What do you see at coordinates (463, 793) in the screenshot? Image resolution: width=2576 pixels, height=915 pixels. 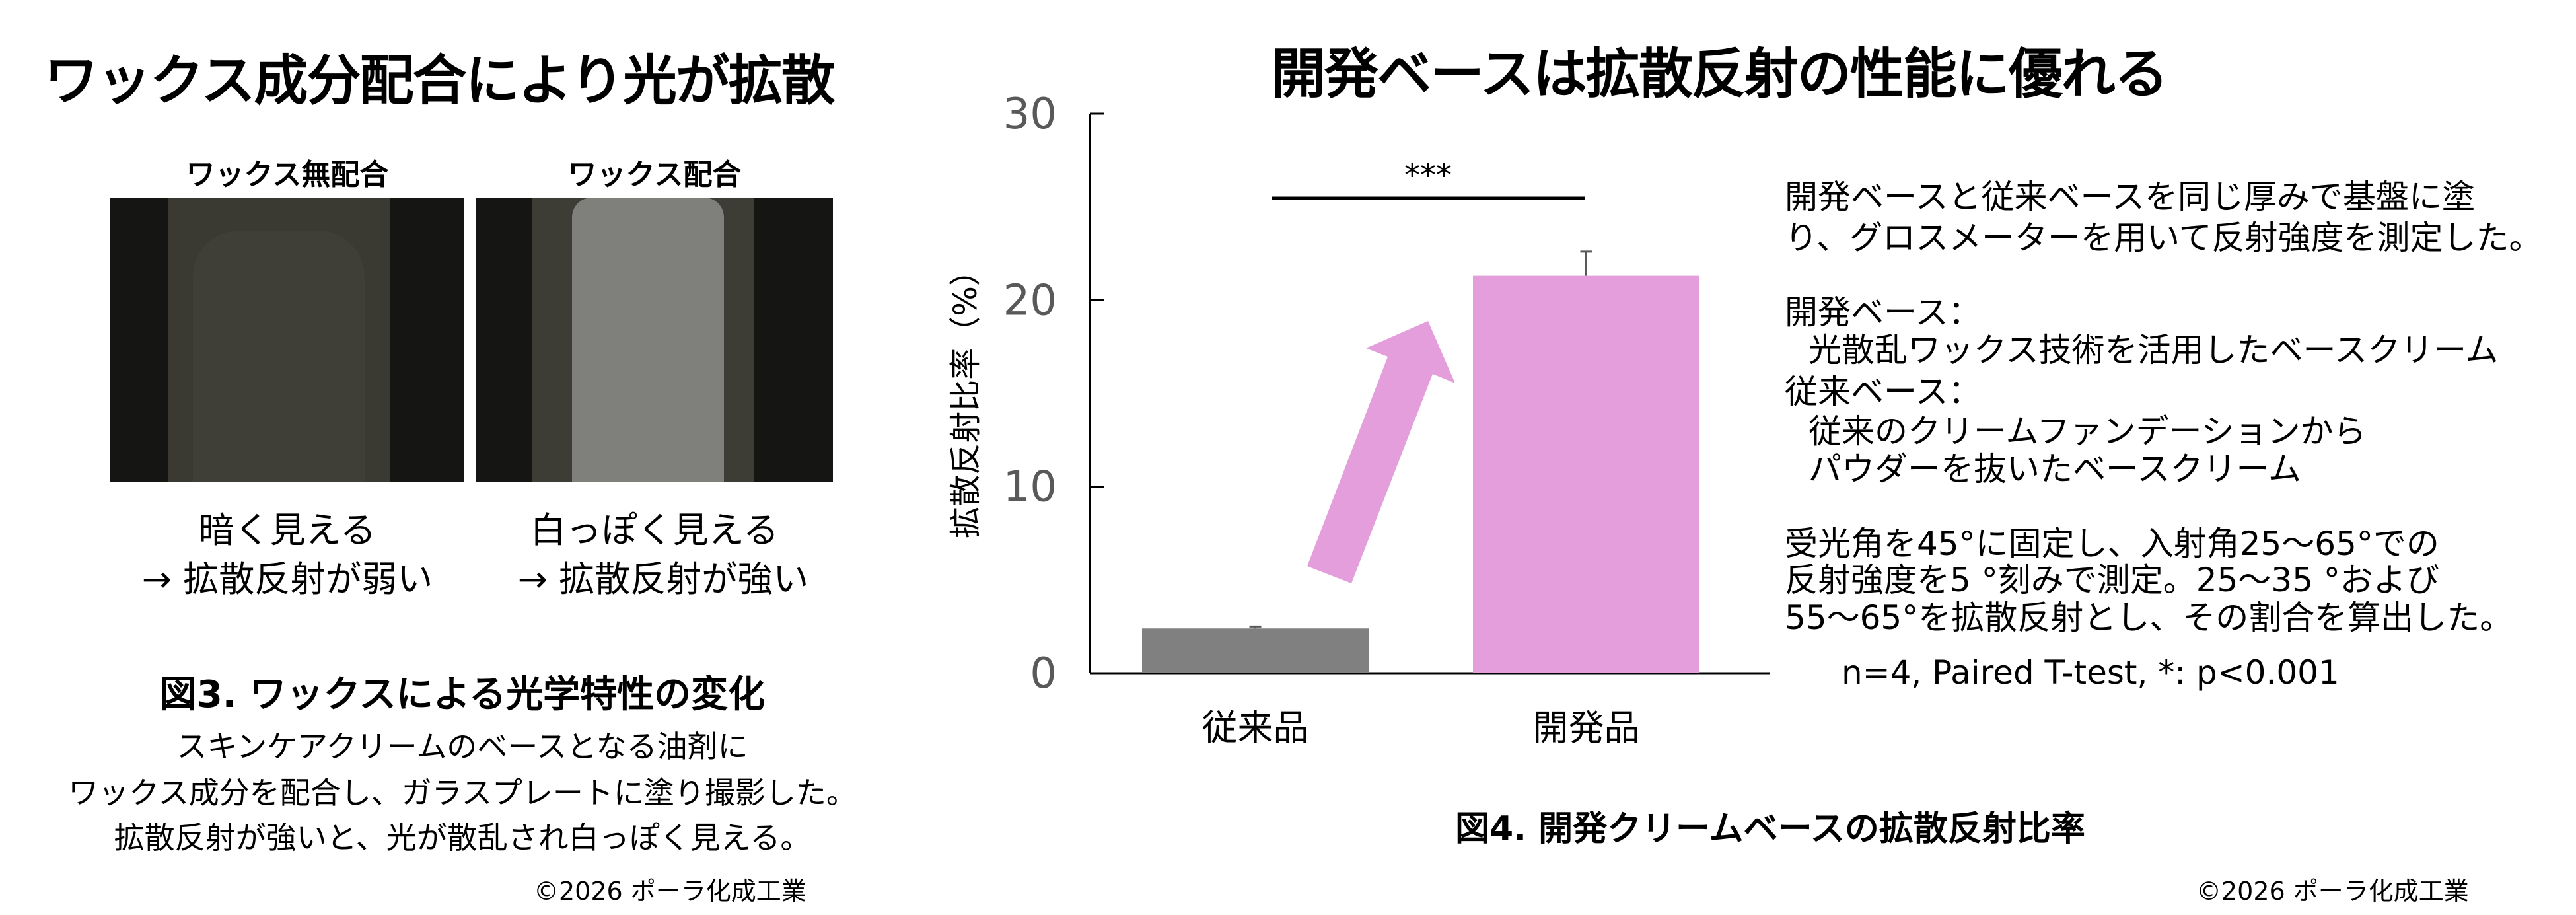 I see `figure3-desc-2: ワックス成分を配合し、ガラスプレートに塗り撮影した。` at bounding box center [463, 793].